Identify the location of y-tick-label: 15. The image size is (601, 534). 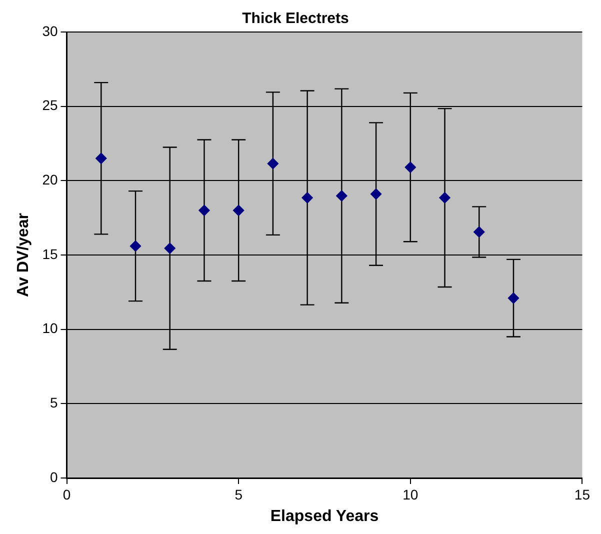
(50, 254).